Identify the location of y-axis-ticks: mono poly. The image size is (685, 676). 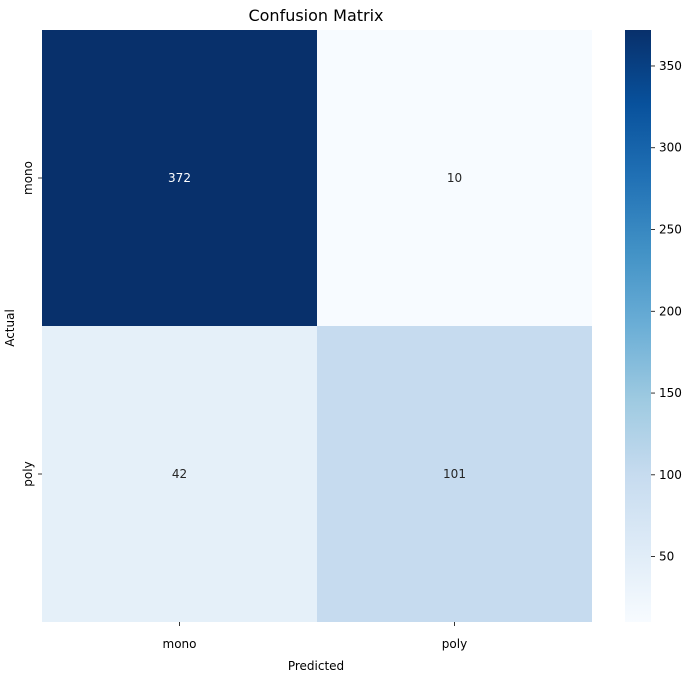
(31, 324).